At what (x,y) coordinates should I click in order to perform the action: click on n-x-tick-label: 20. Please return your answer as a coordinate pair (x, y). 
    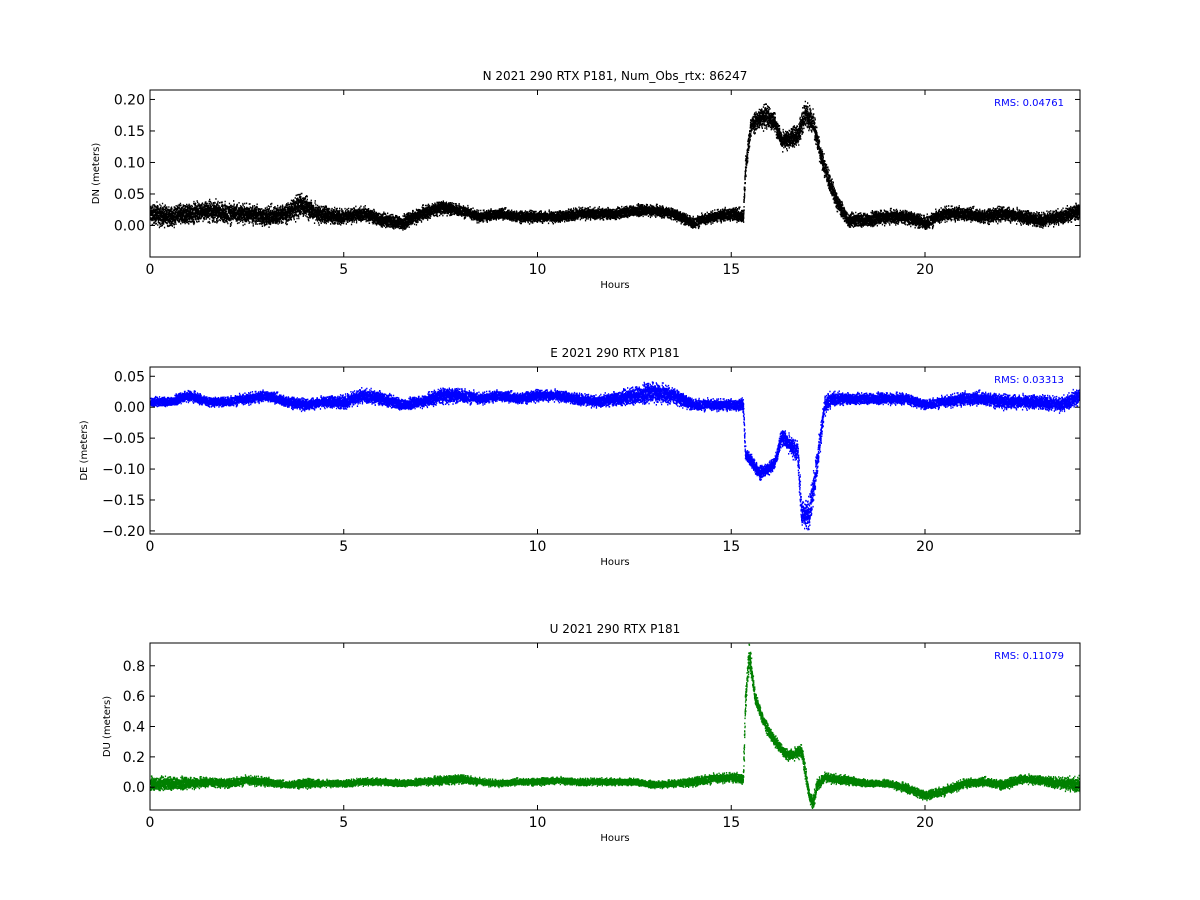
    Looking at the image, I should click on (925, 270).